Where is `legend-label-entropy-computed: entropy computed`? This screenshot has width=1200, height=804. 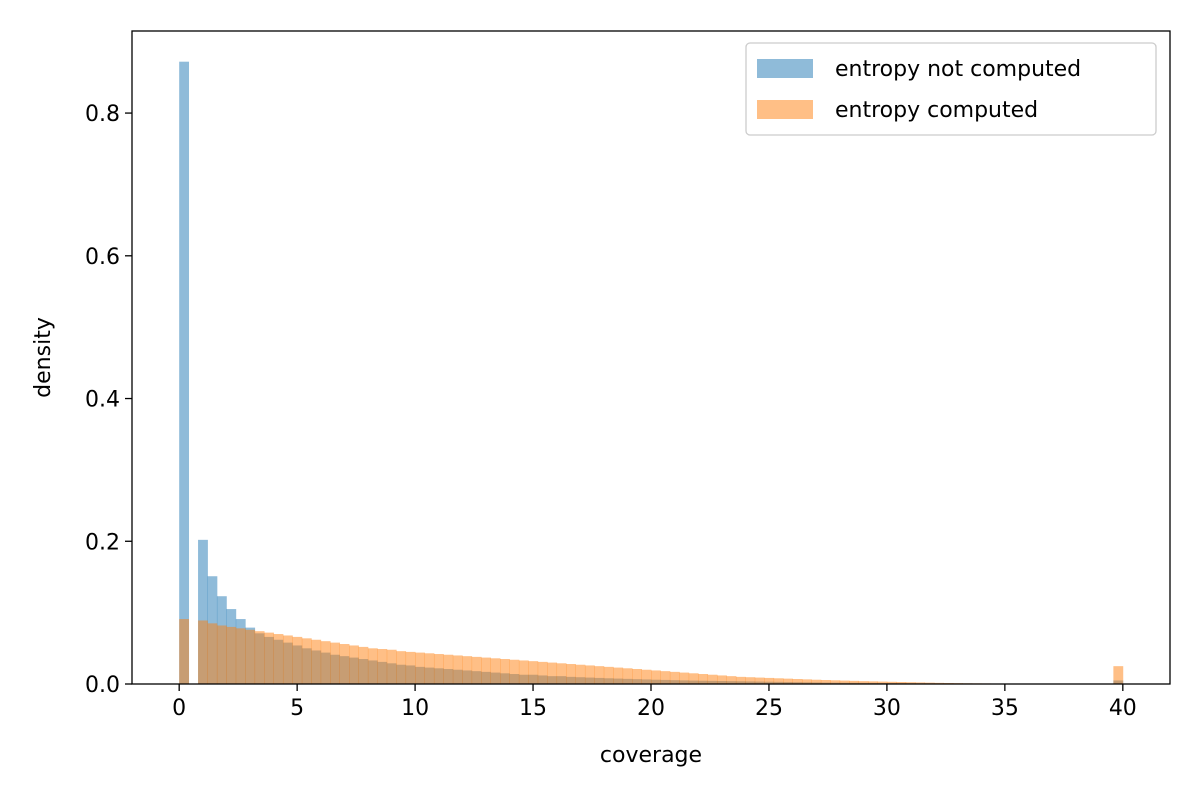 legend-label-entropy-computed: entropy computed is located at coordinates (936, 110).